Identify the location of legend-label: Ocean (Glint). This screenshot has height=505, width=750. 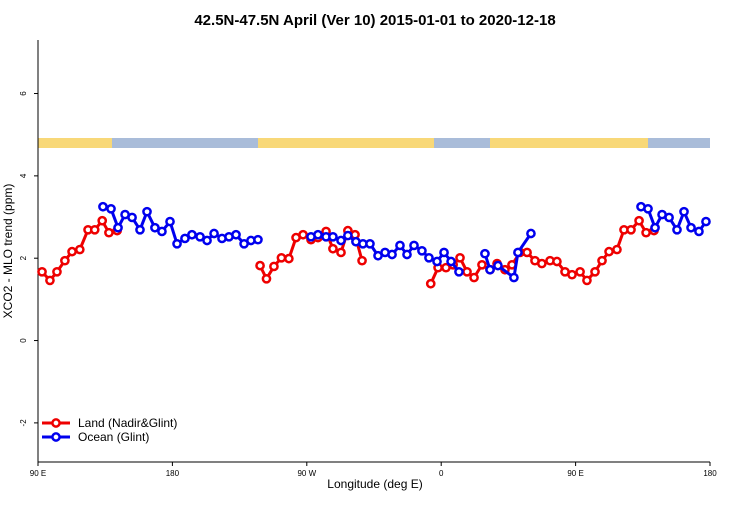
(113, 437).